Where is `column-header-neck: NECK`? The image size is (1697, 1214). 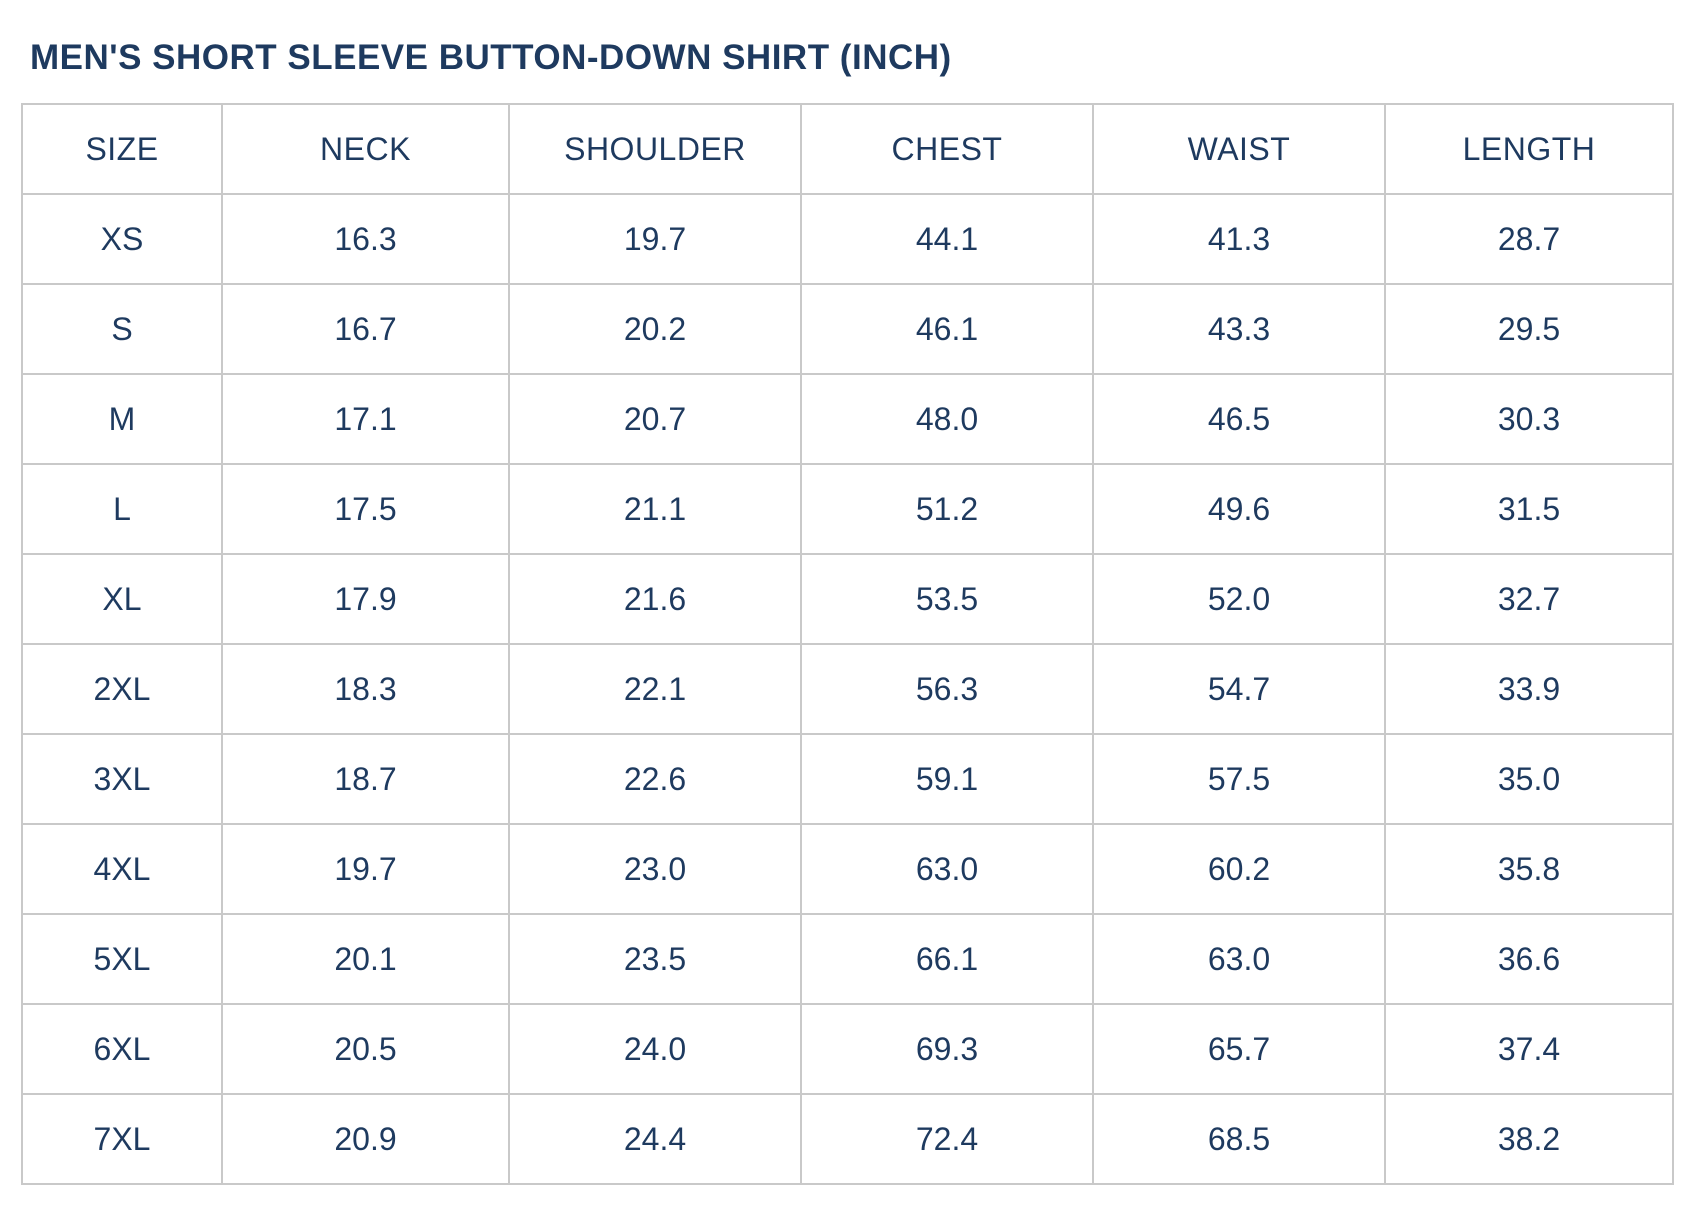 column-header-neck: NECK is located at coordinates (365, 149).